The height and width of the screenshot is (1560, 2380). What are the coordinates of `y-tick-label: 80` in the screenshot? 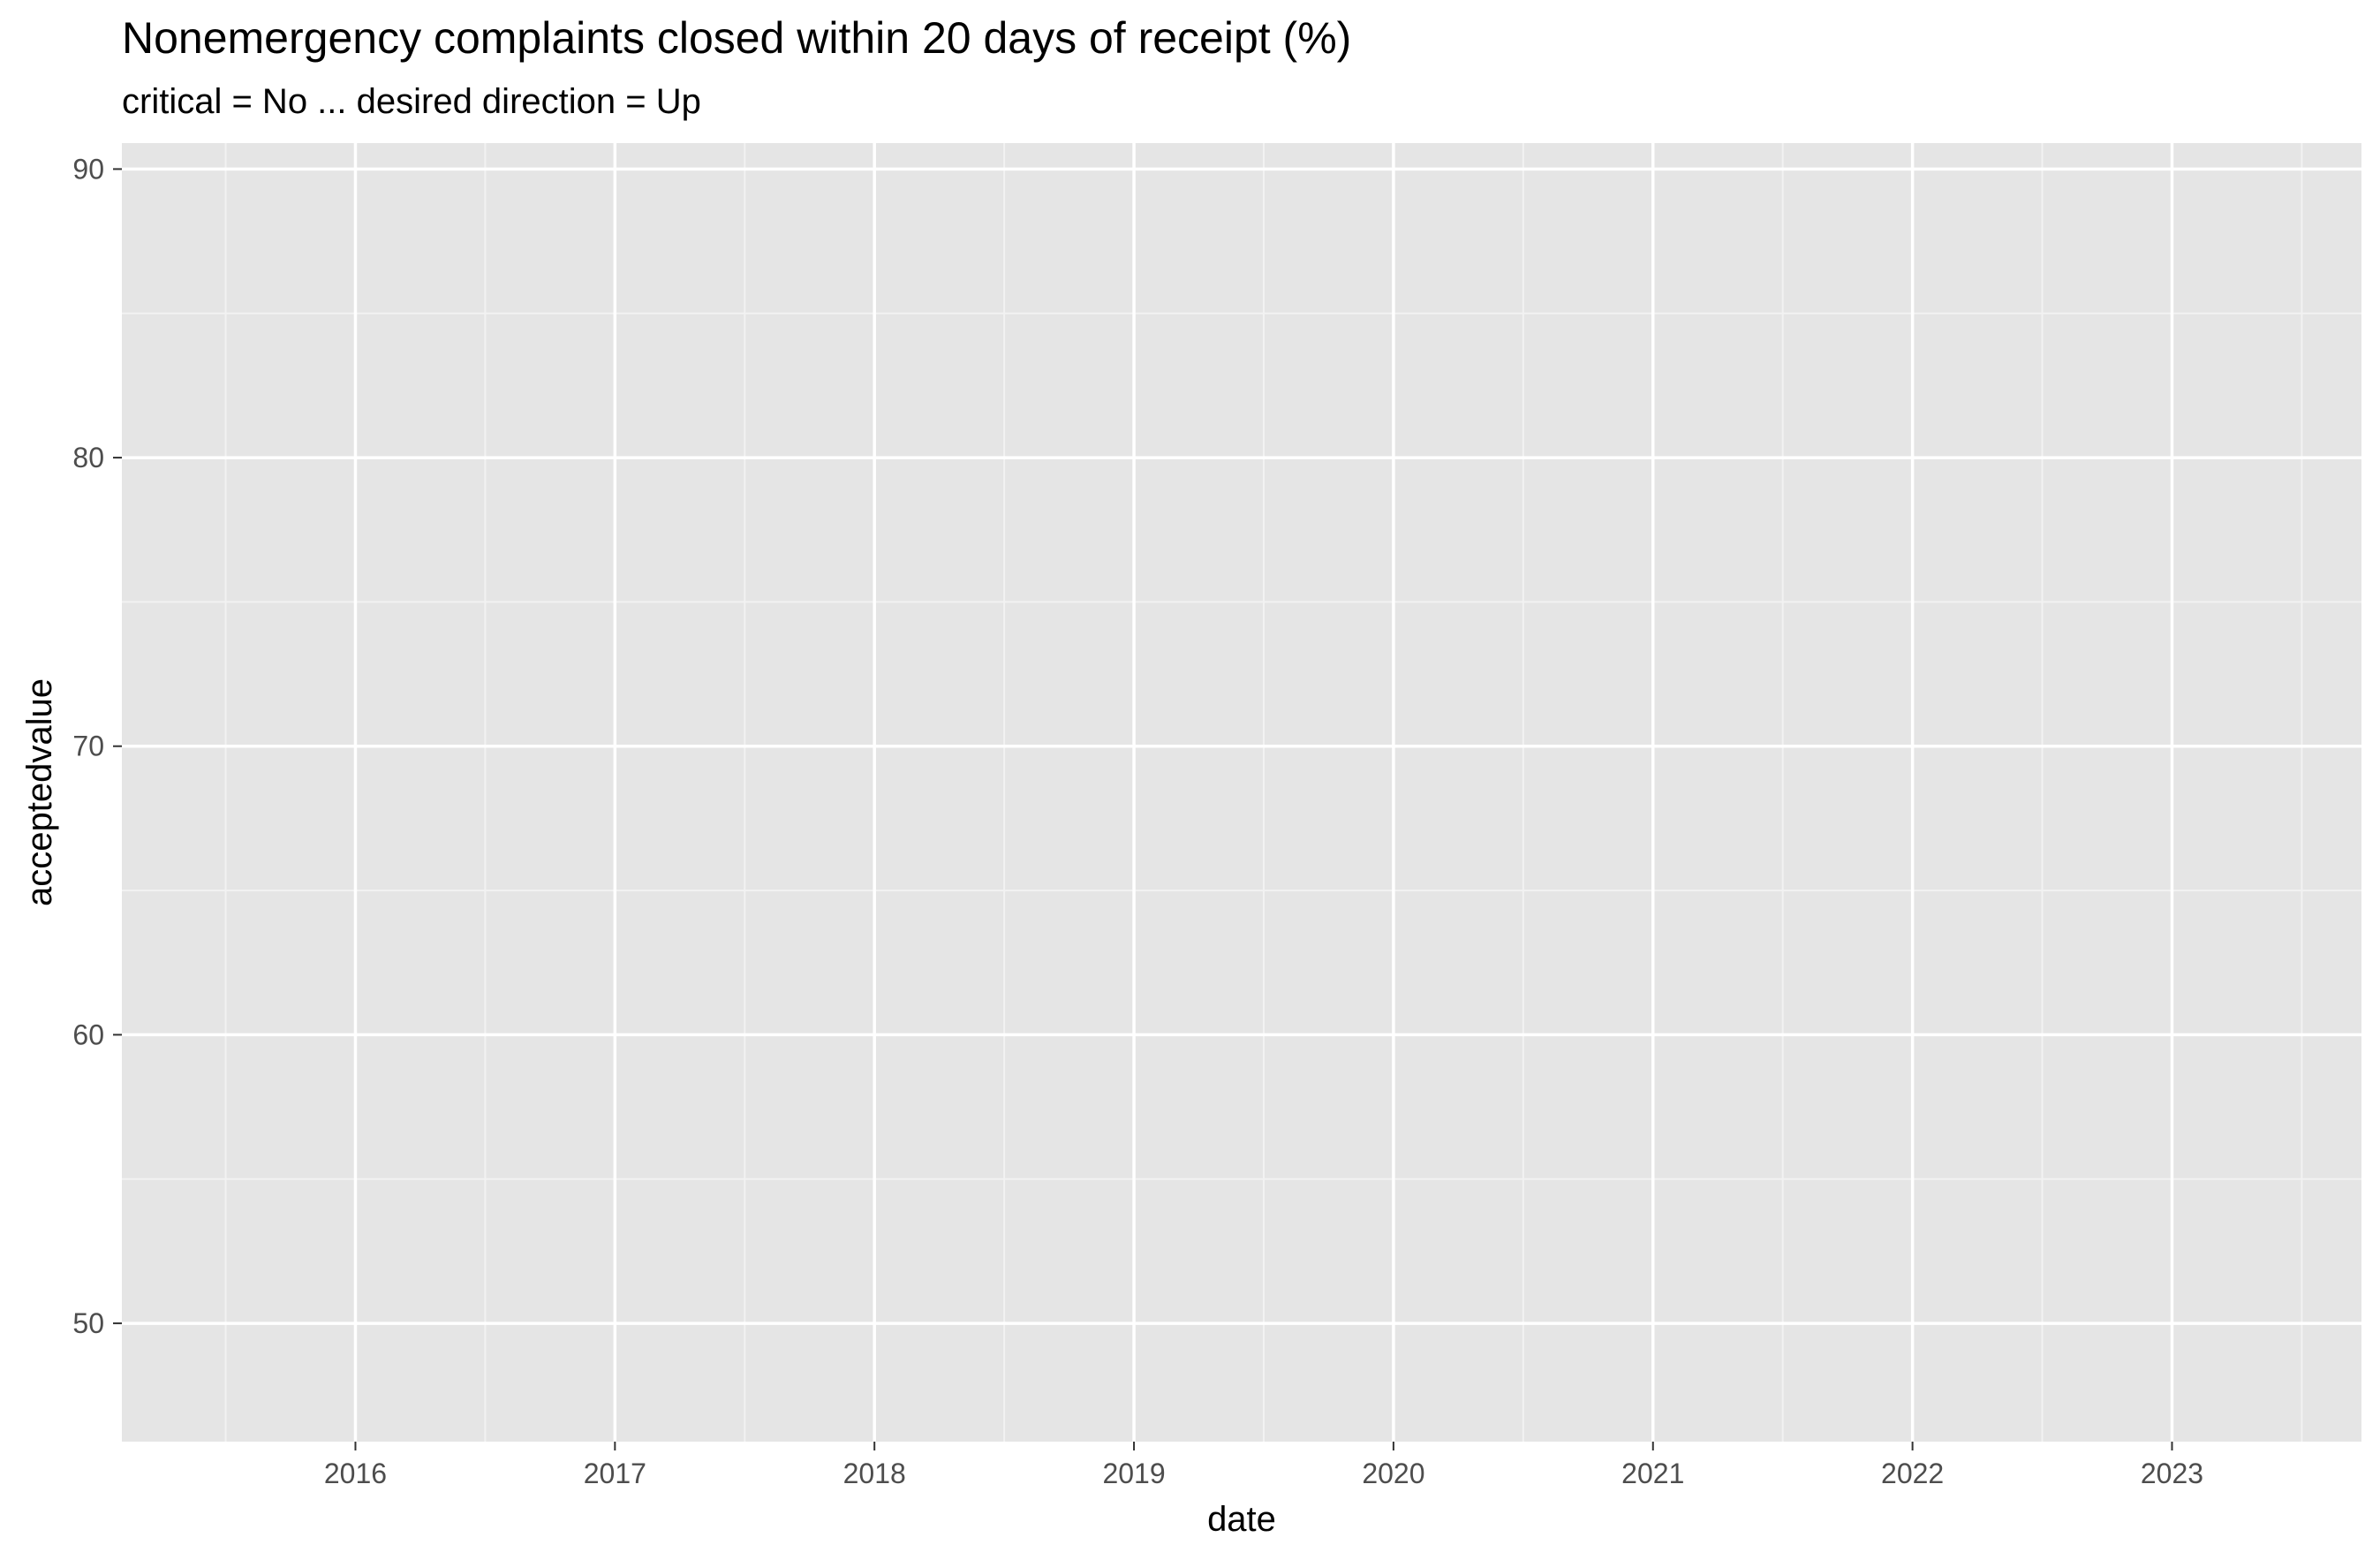 It's located at (88, 457).